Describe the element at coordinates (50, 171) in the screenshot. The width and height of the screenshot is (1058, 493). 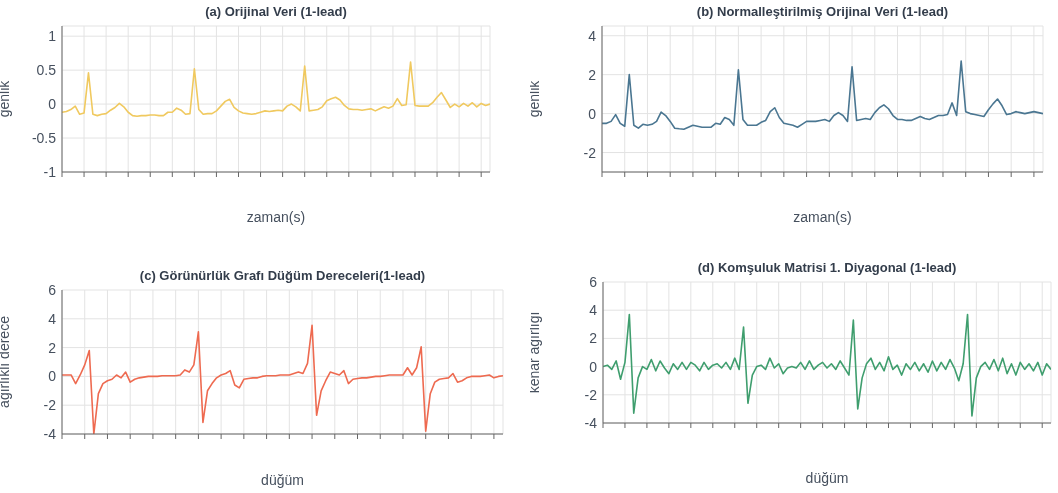
I see `y-tick-label: -1` at that location.